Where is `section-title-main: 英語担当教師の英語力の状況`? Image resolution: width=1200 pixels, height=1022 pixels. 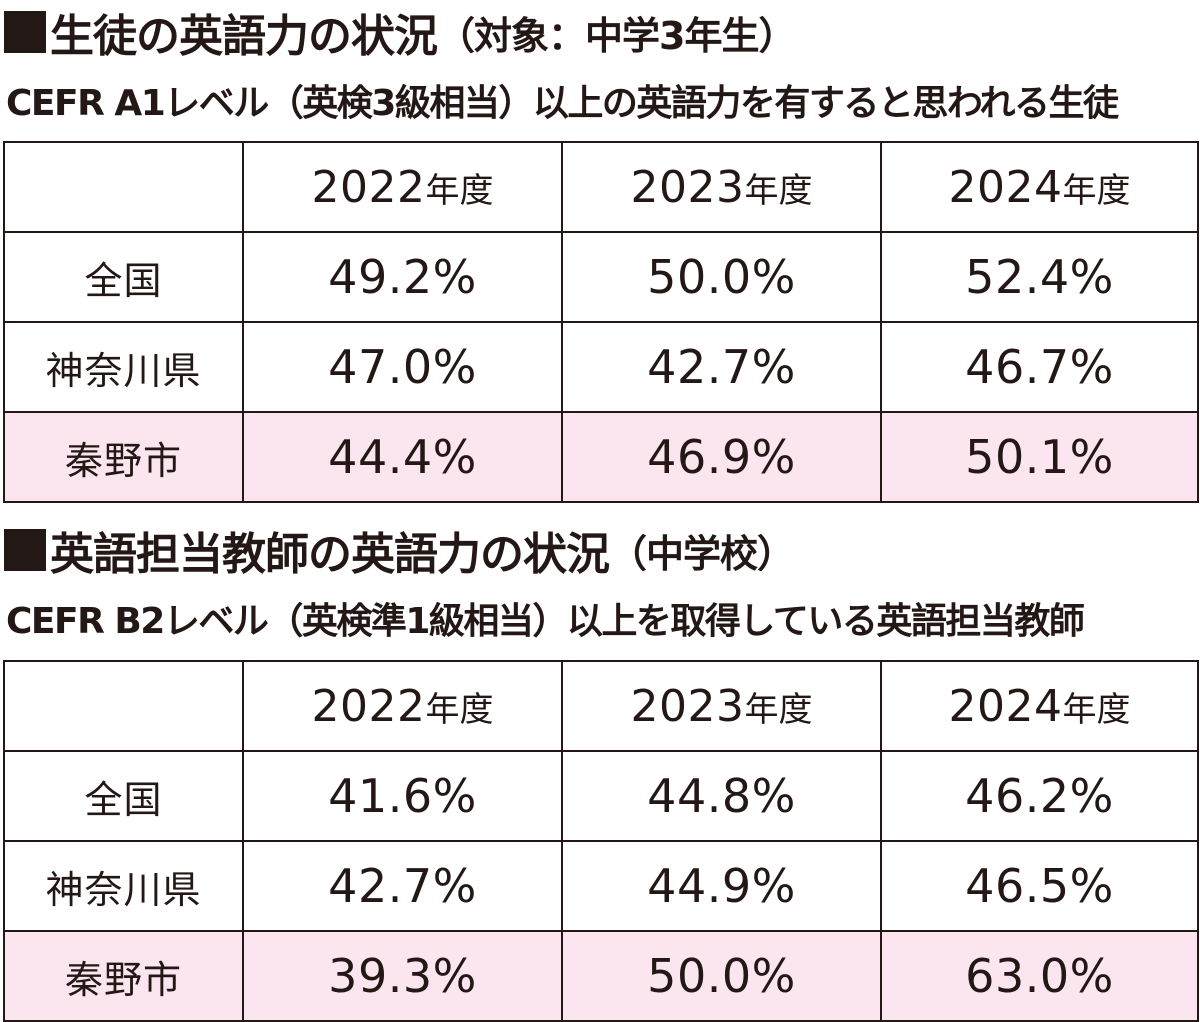 section-title-main: 英語担当教師の英語力の状況 is located at coordinates (330, 554).